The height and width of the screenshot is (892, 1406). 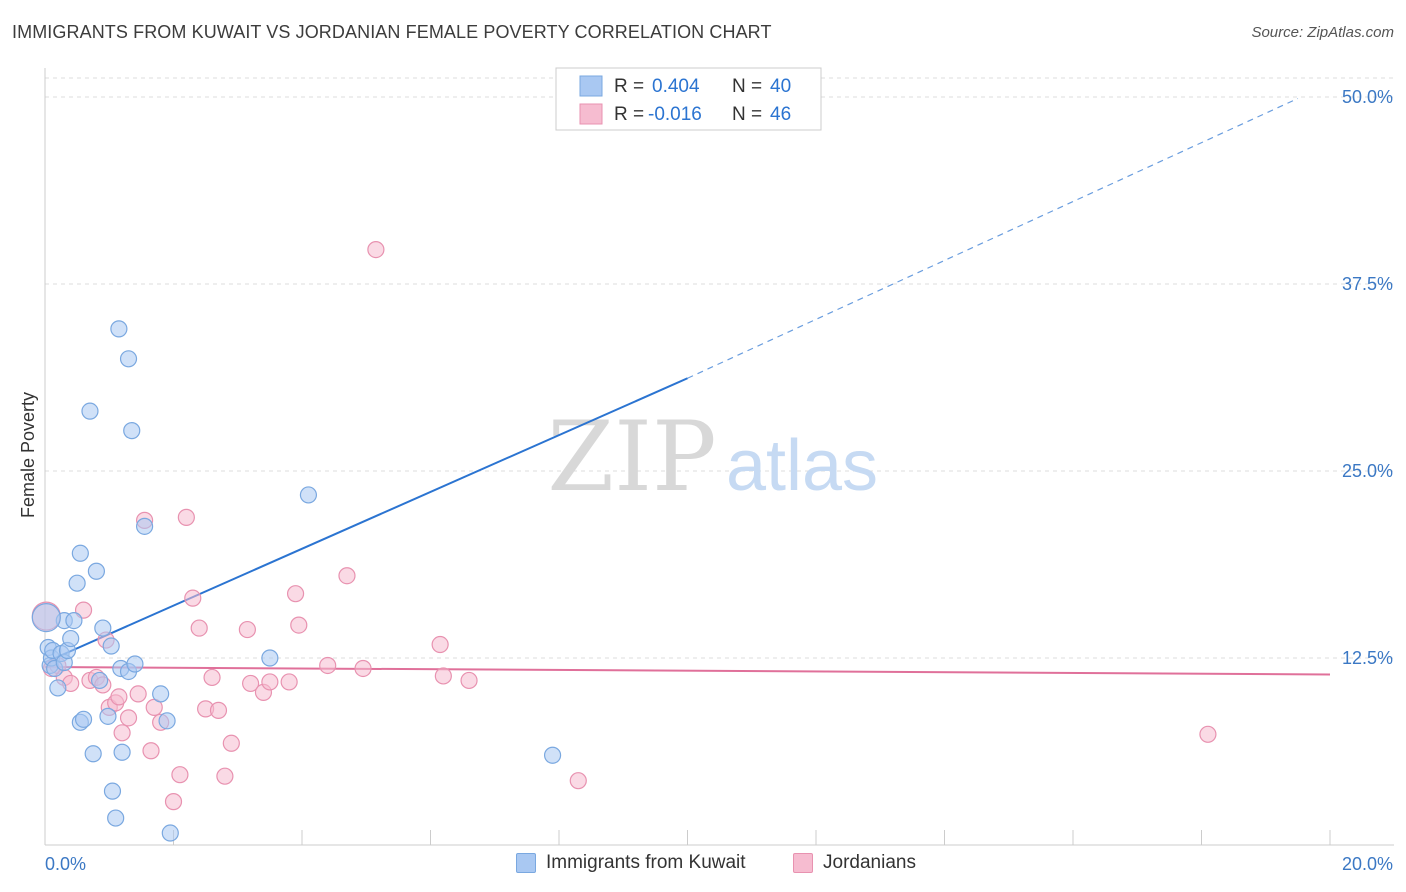 I want to click on y-tick-label: 12.5%, so click(x=1367, y=658).